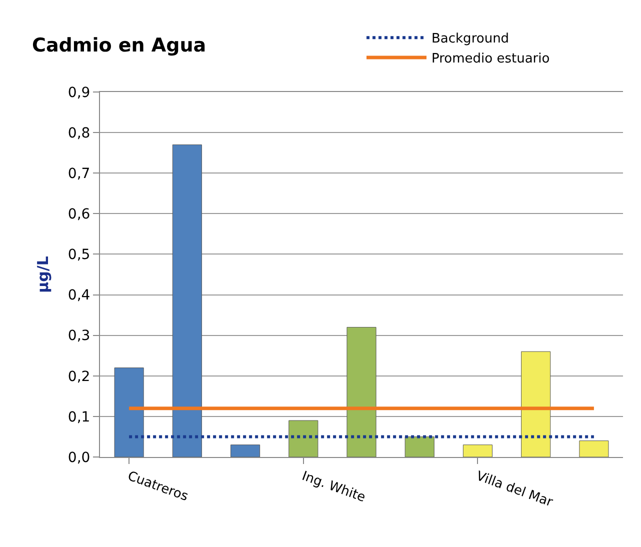 This screenshot has width=641, height=547. What do you see at coordinates (334, 487) in the screenshot?
I see `x-tick-label: Ing. White` at bounding box center [334, 487].